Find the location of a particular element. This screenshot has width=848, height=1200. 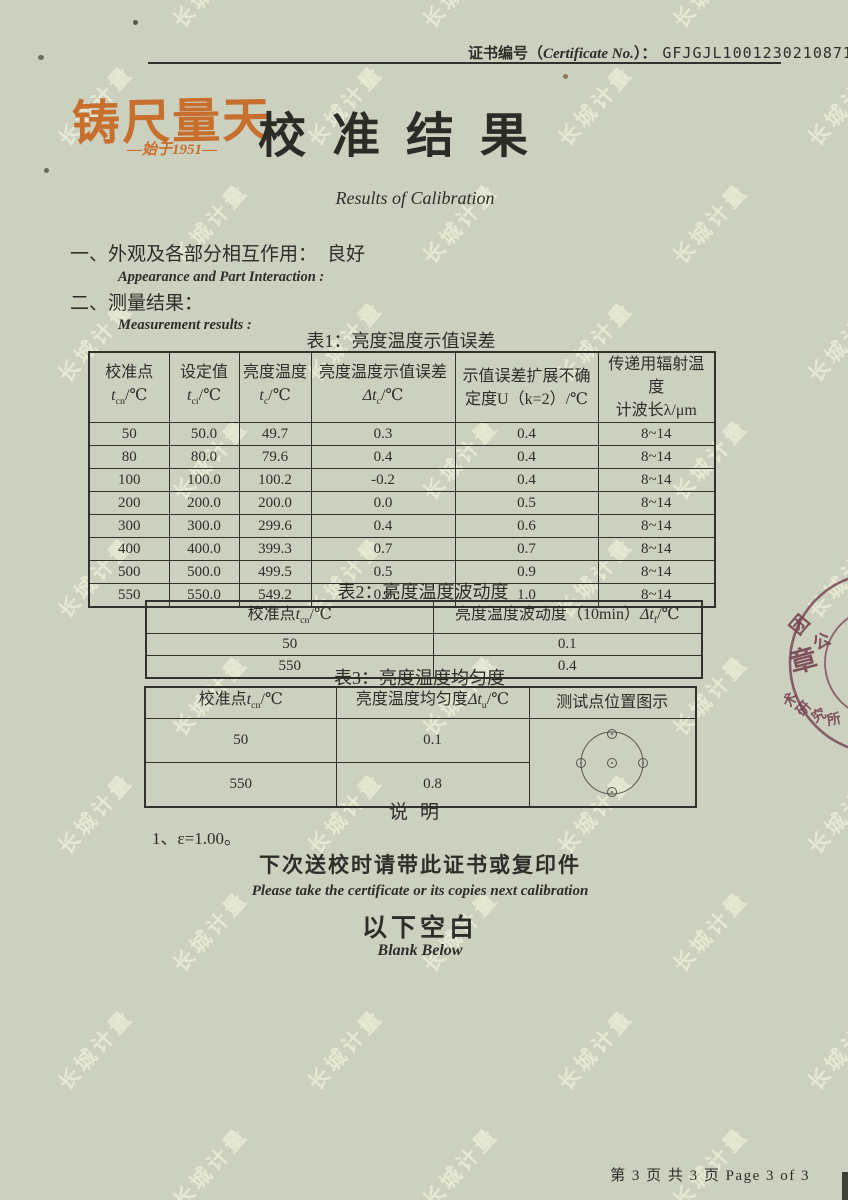

certificate-number-label-close: ）： is located at coordinates (645, 54).